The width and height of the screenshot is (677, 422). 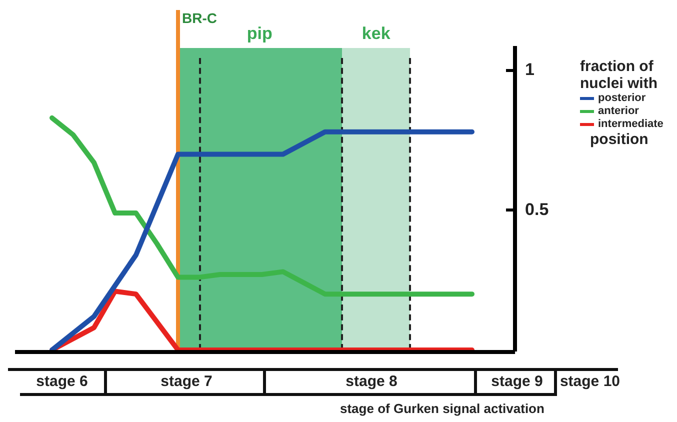 I want to click on legend-label: posterior, so click(x=622, y=98).